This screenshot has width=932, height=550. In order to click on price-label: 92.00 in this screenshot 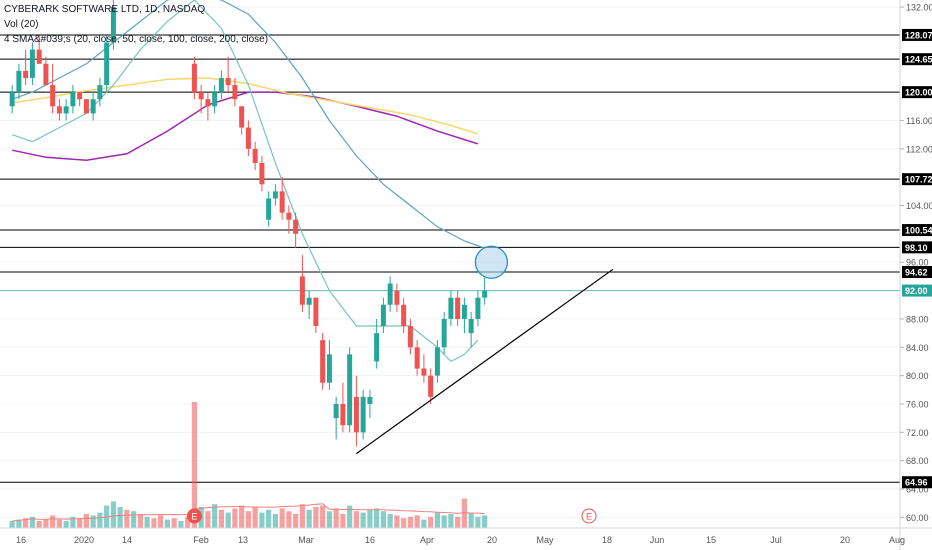, I will do `click(916, 291)`.